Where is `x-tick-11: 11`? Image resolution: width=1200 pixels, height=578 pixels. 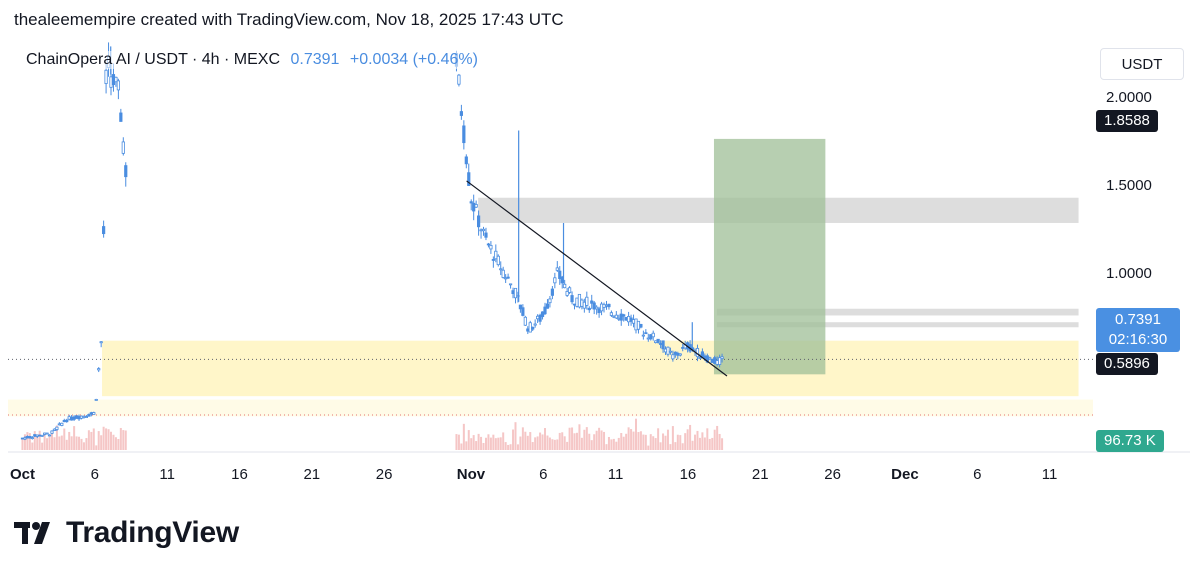 x-tick-11: 11 is located at coordinates (167, 474).